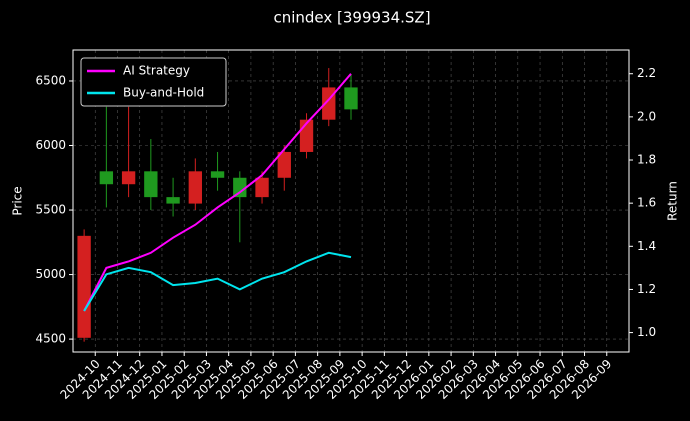 The height and width of the screenshot is (421, 690). I want to click on legend-label: AI Strategy, so click(156, 71).